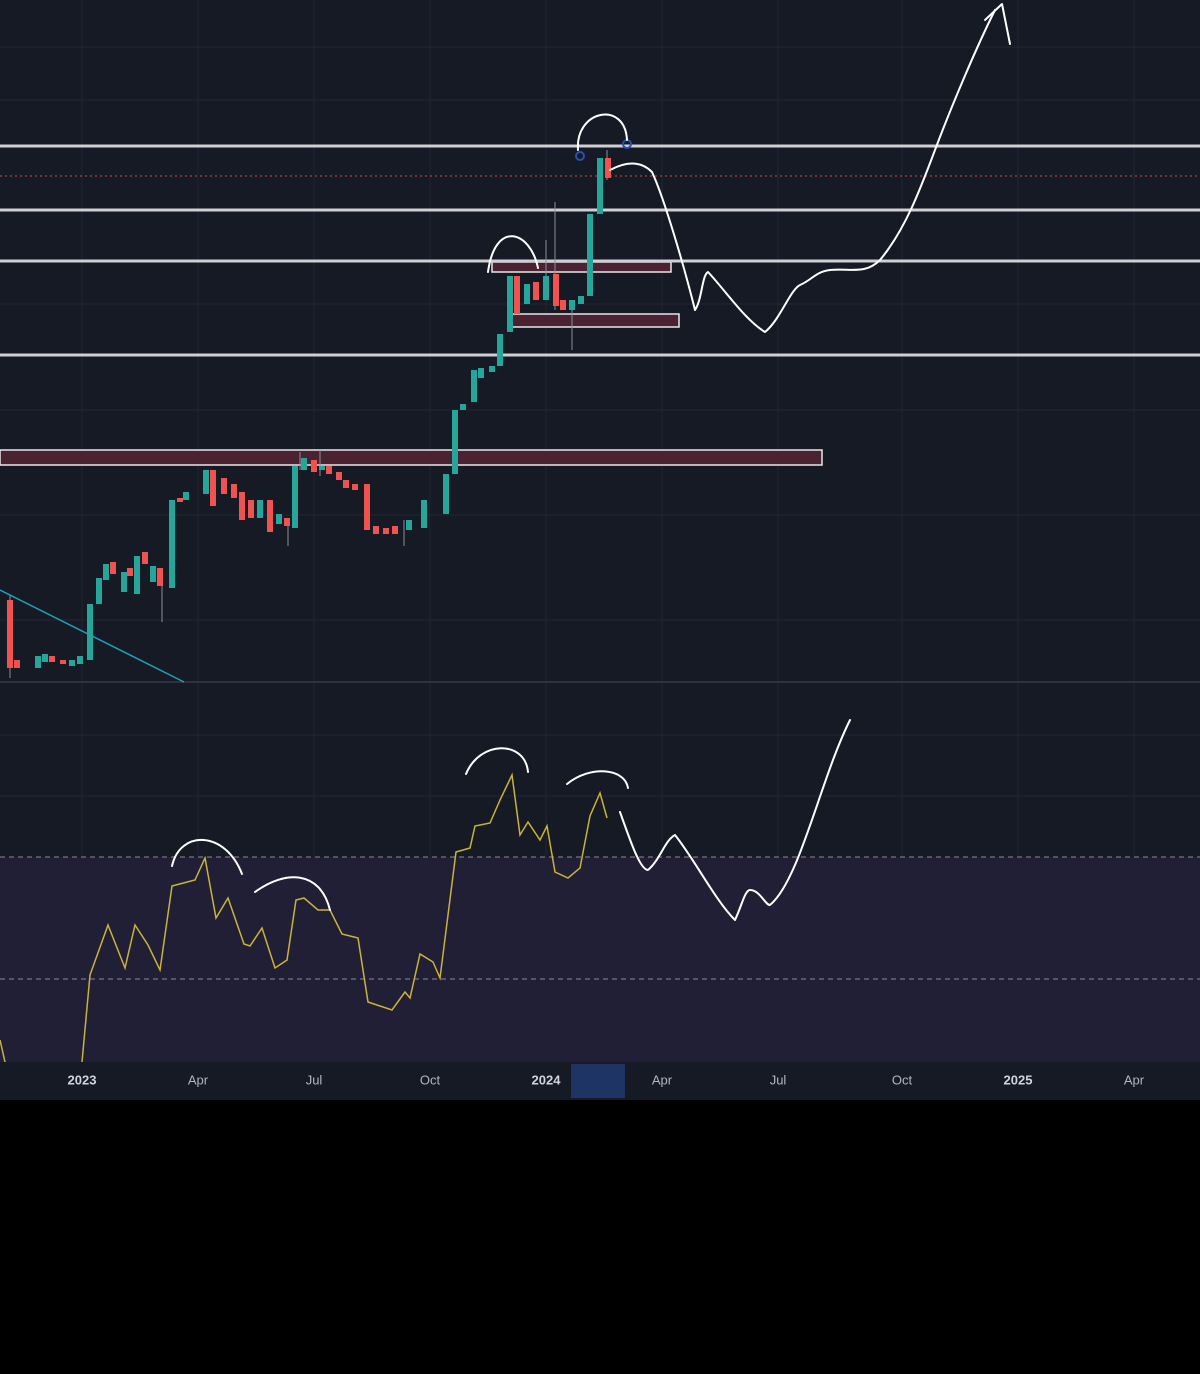 This screenshot has width=1200, height=1374. Describe the element at coordinates (547, 1079) in the screenshot. I see `time-label: 2024` at that location.